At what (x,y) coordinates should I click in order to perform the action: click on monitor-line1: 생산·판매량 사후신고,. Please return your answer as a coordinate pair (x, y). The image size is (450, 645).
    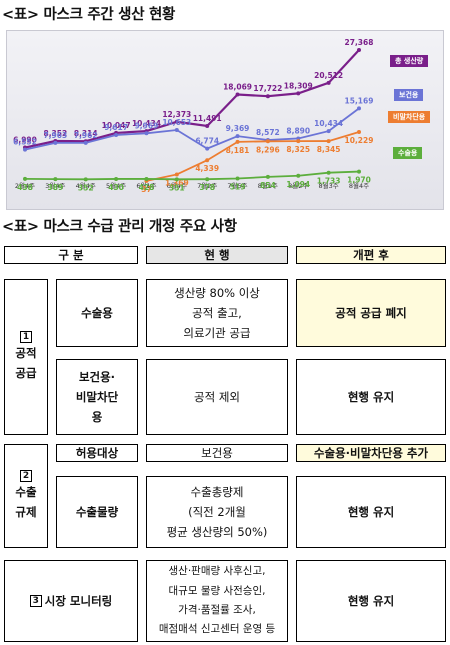
    Looking at the image, I should click on (217, 571).